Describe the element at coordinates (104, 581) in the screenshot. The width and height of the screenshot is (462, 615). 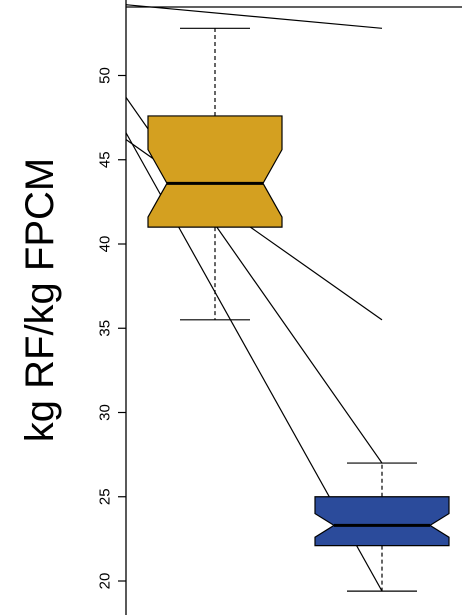
I see `y-tick-label-20: 20` at that location.